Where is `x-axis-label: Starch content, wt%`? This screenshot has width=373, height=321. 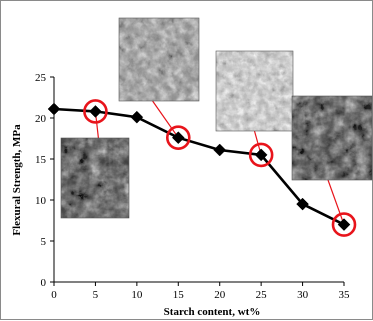 x-axis-label: Starch content, wt% is located at coordinates (212, 312).